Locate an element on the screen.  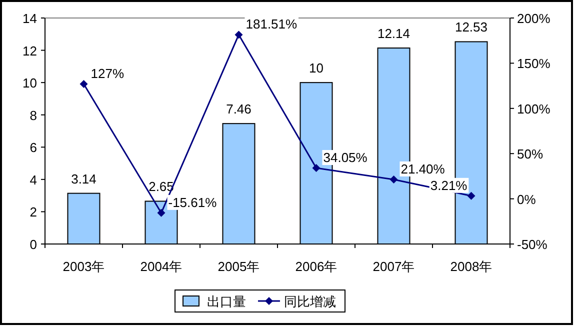
y2-tick-label: 150% is located at coordinates (534, 64).